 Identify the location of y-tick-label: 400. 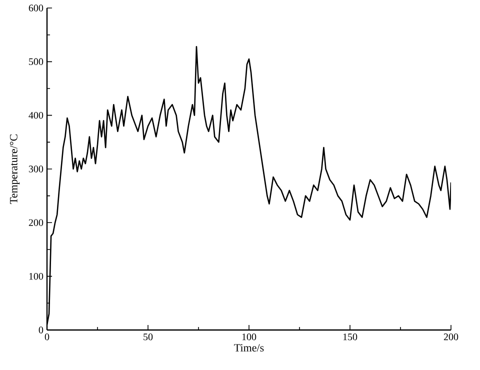
(36, 115).